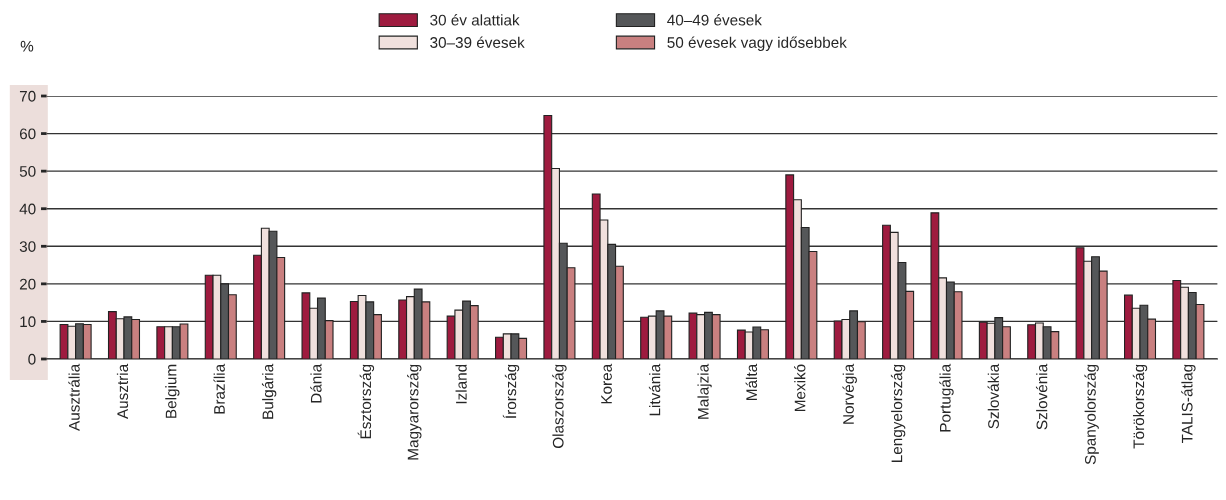  I want to click on x-tick-label: Brazília, so click(219, 388).